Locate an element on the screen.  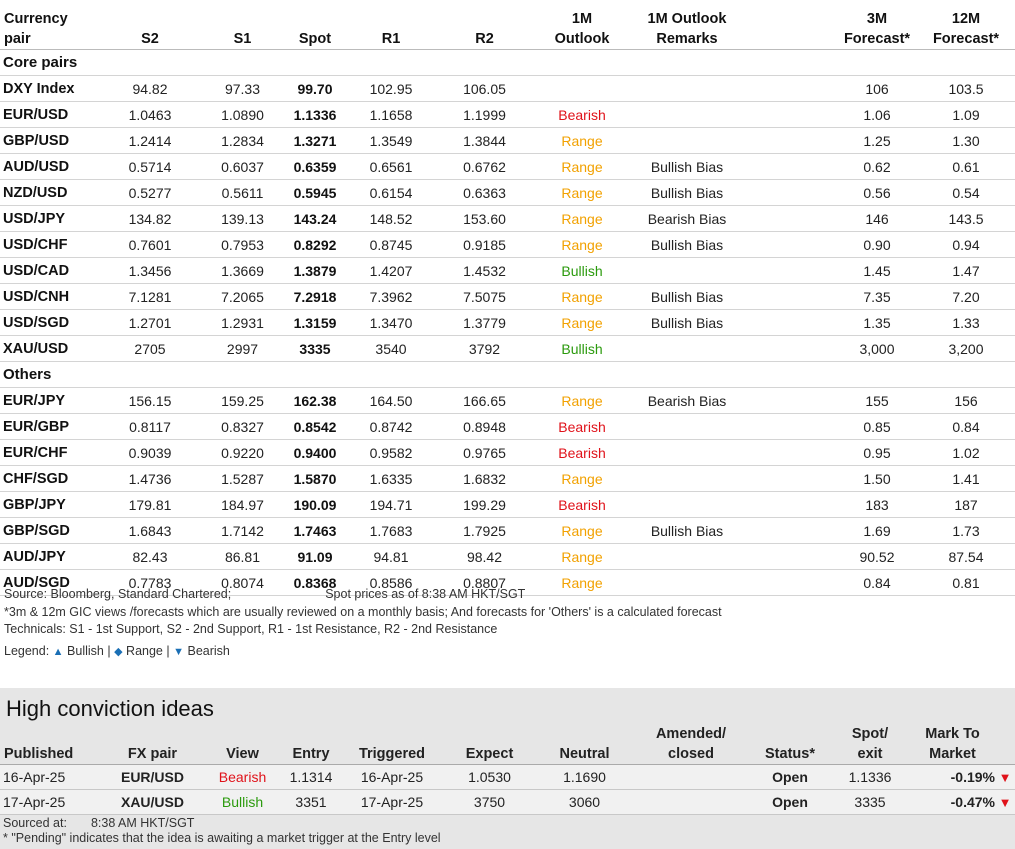
hc-cell-neutral: 3060 is located at coordinates (584, 802).